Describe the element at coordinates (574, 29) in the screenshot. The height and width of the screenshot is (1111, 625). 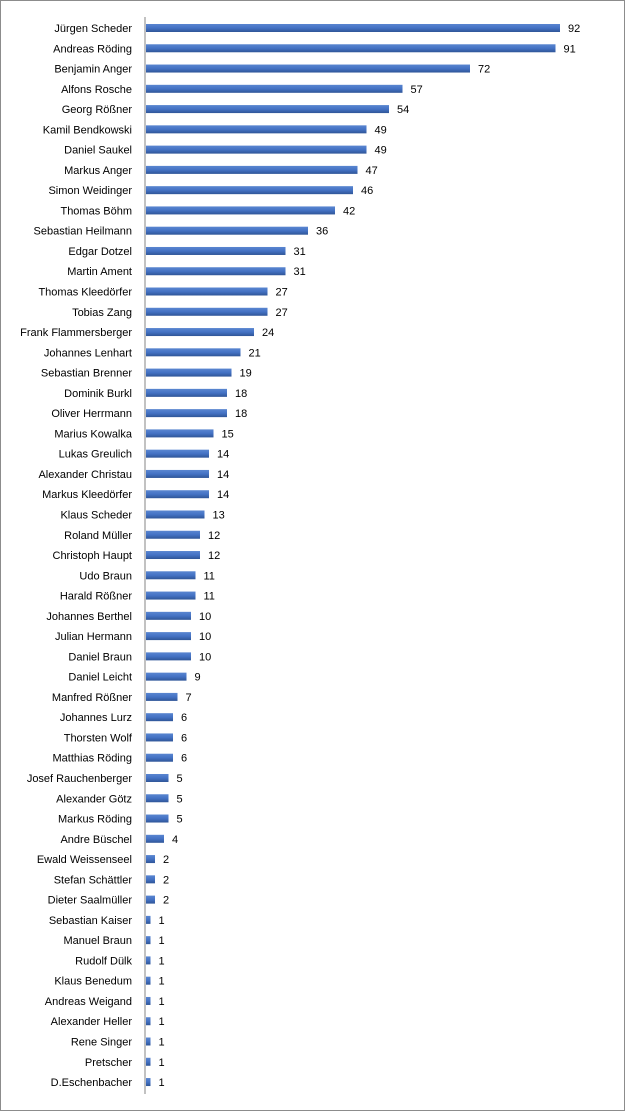
I see `value-label: 92` at that location.